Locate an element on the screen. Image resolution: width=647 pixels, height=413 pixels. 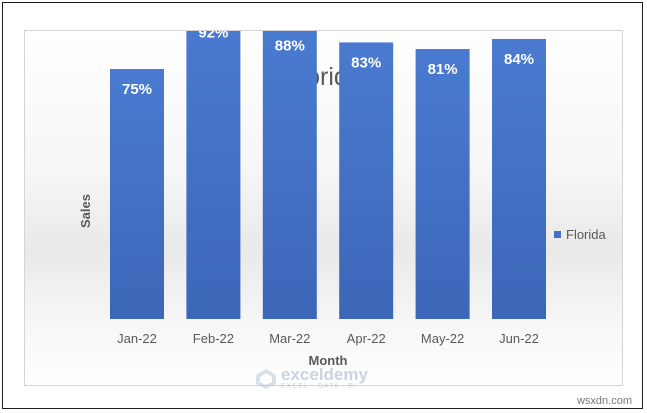
x-tick-jun-22: Jun-22 is located at coordinates (519, 338).